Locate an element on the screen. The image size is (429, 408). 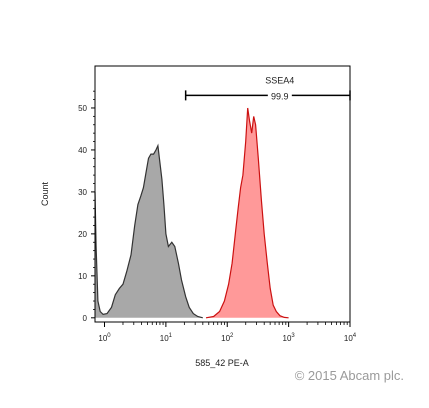
x-axis: 10⁰ 10¹ 10² 10³ 10⁴ is located at coordinates (227, 332).